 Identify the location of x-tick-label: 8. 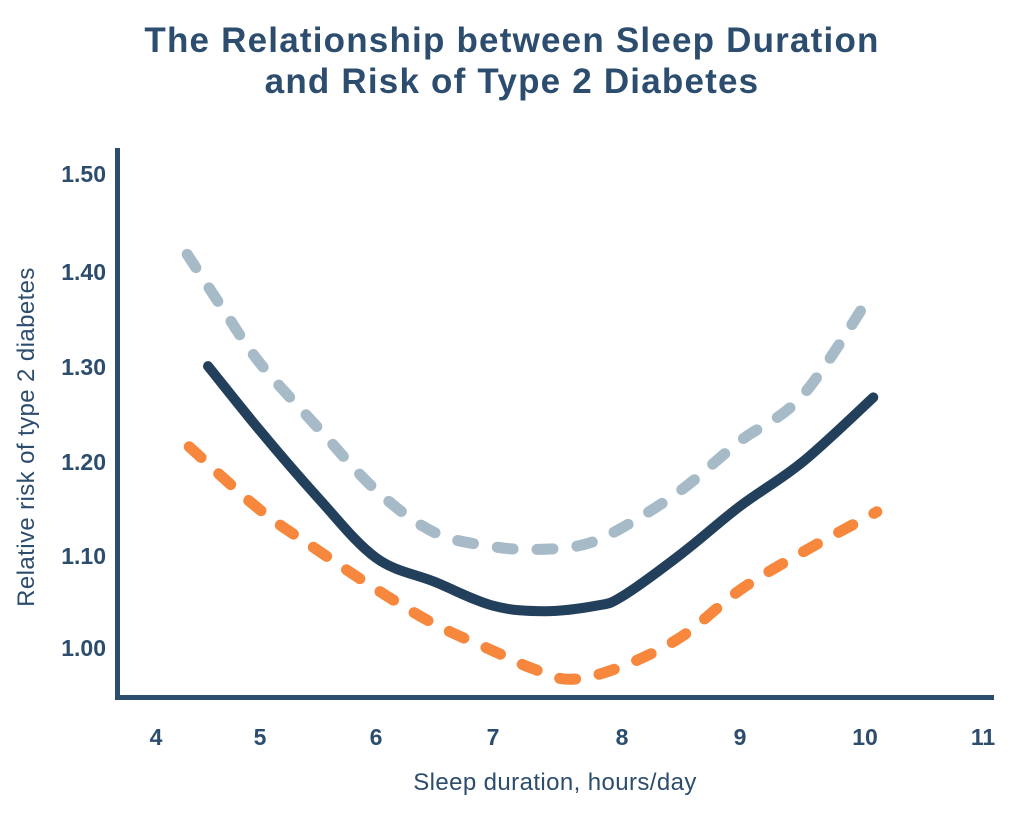
(622, 737).